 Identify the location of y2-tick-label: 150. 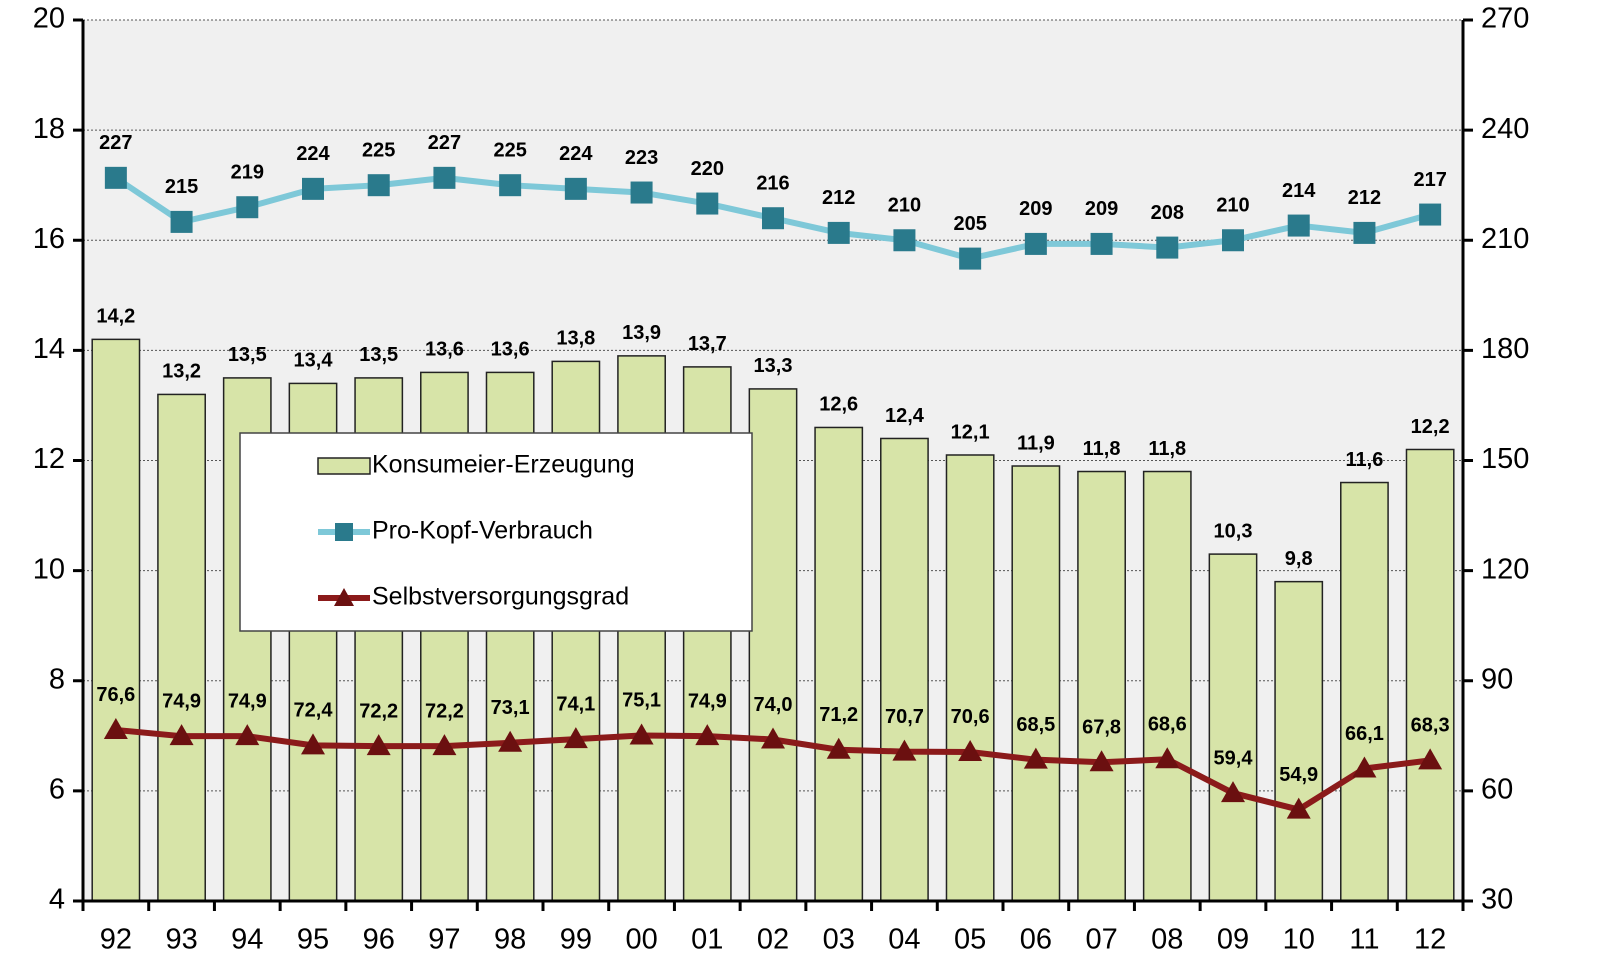
(1505, 459).